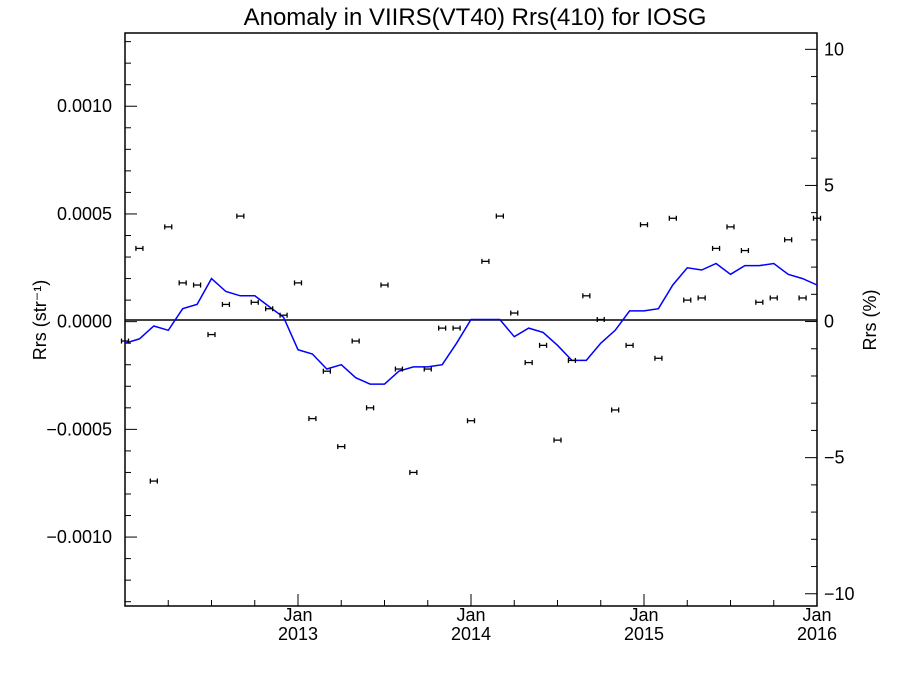 The width and height of the screenshot is (900, 675). I want to click on right-tick-label: −10, so click(839, 594).